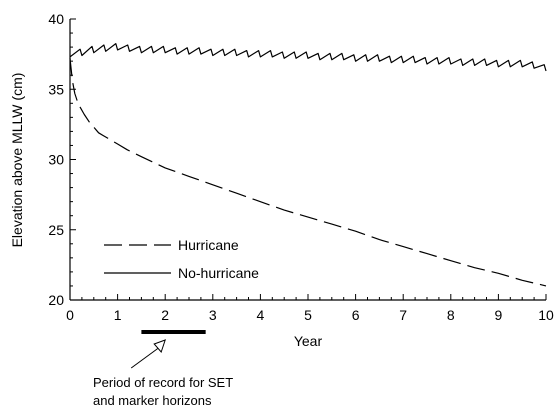  I want to click on x-tick-label: 8, so click(451, 315).